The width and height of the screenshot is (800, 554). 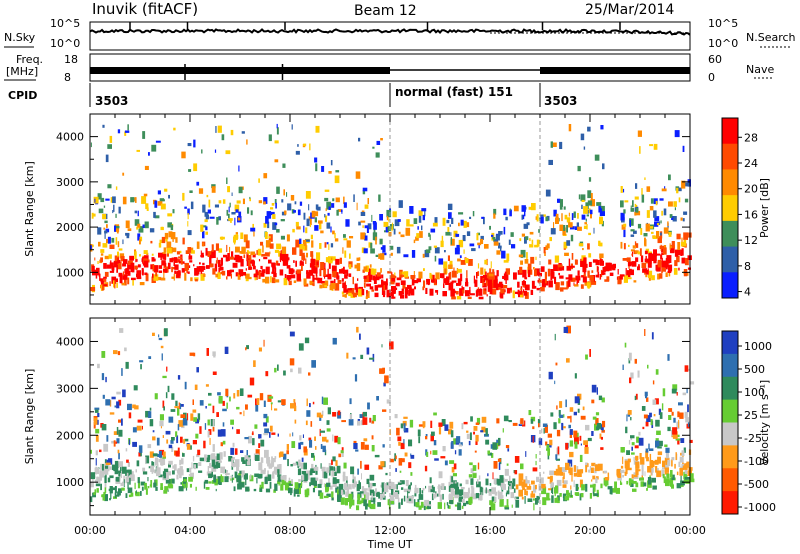 What do you see at coordinates (754, 392) in the screenshot?
I see `velocity-colorbar-label: 100` at bounding box center [754, 392].